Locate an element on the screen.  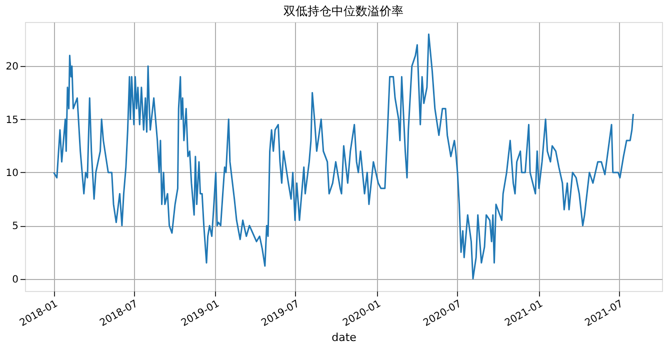
y-tick-label: 20 is located at coordinates (12, 67).